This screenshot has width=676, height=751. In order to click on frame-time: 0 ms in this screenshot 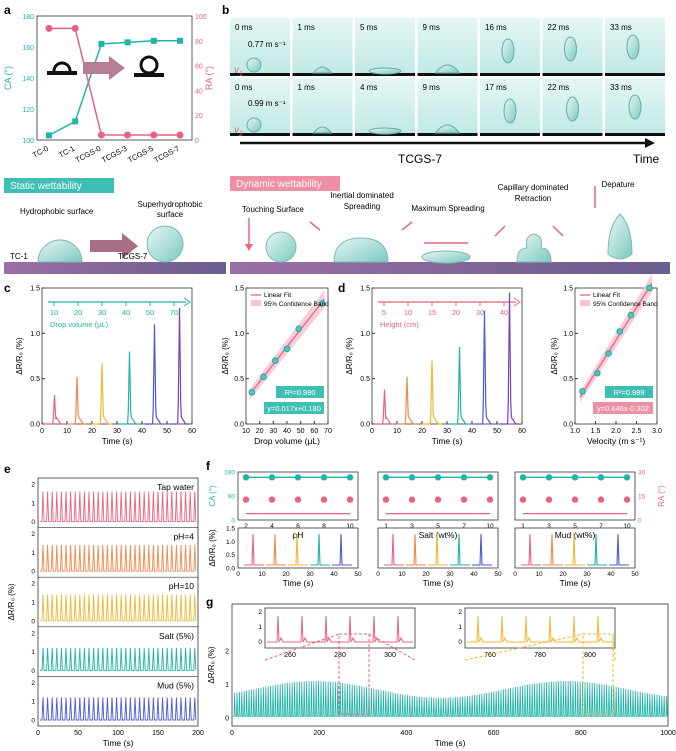, I will do `click(243, 27)`.